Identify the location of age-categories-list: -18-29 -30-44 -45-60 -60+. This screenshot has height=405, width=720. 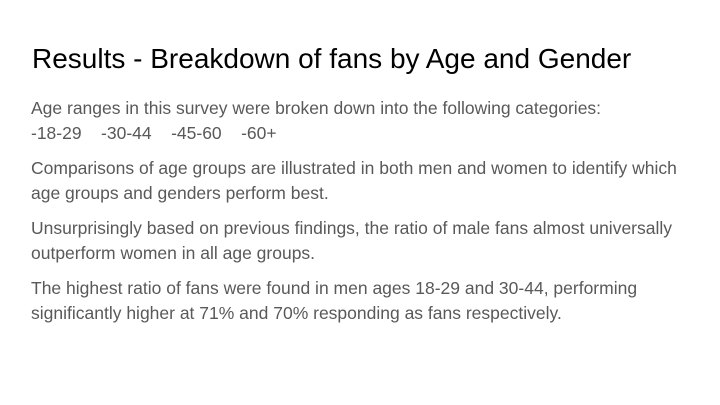
(154, 133).